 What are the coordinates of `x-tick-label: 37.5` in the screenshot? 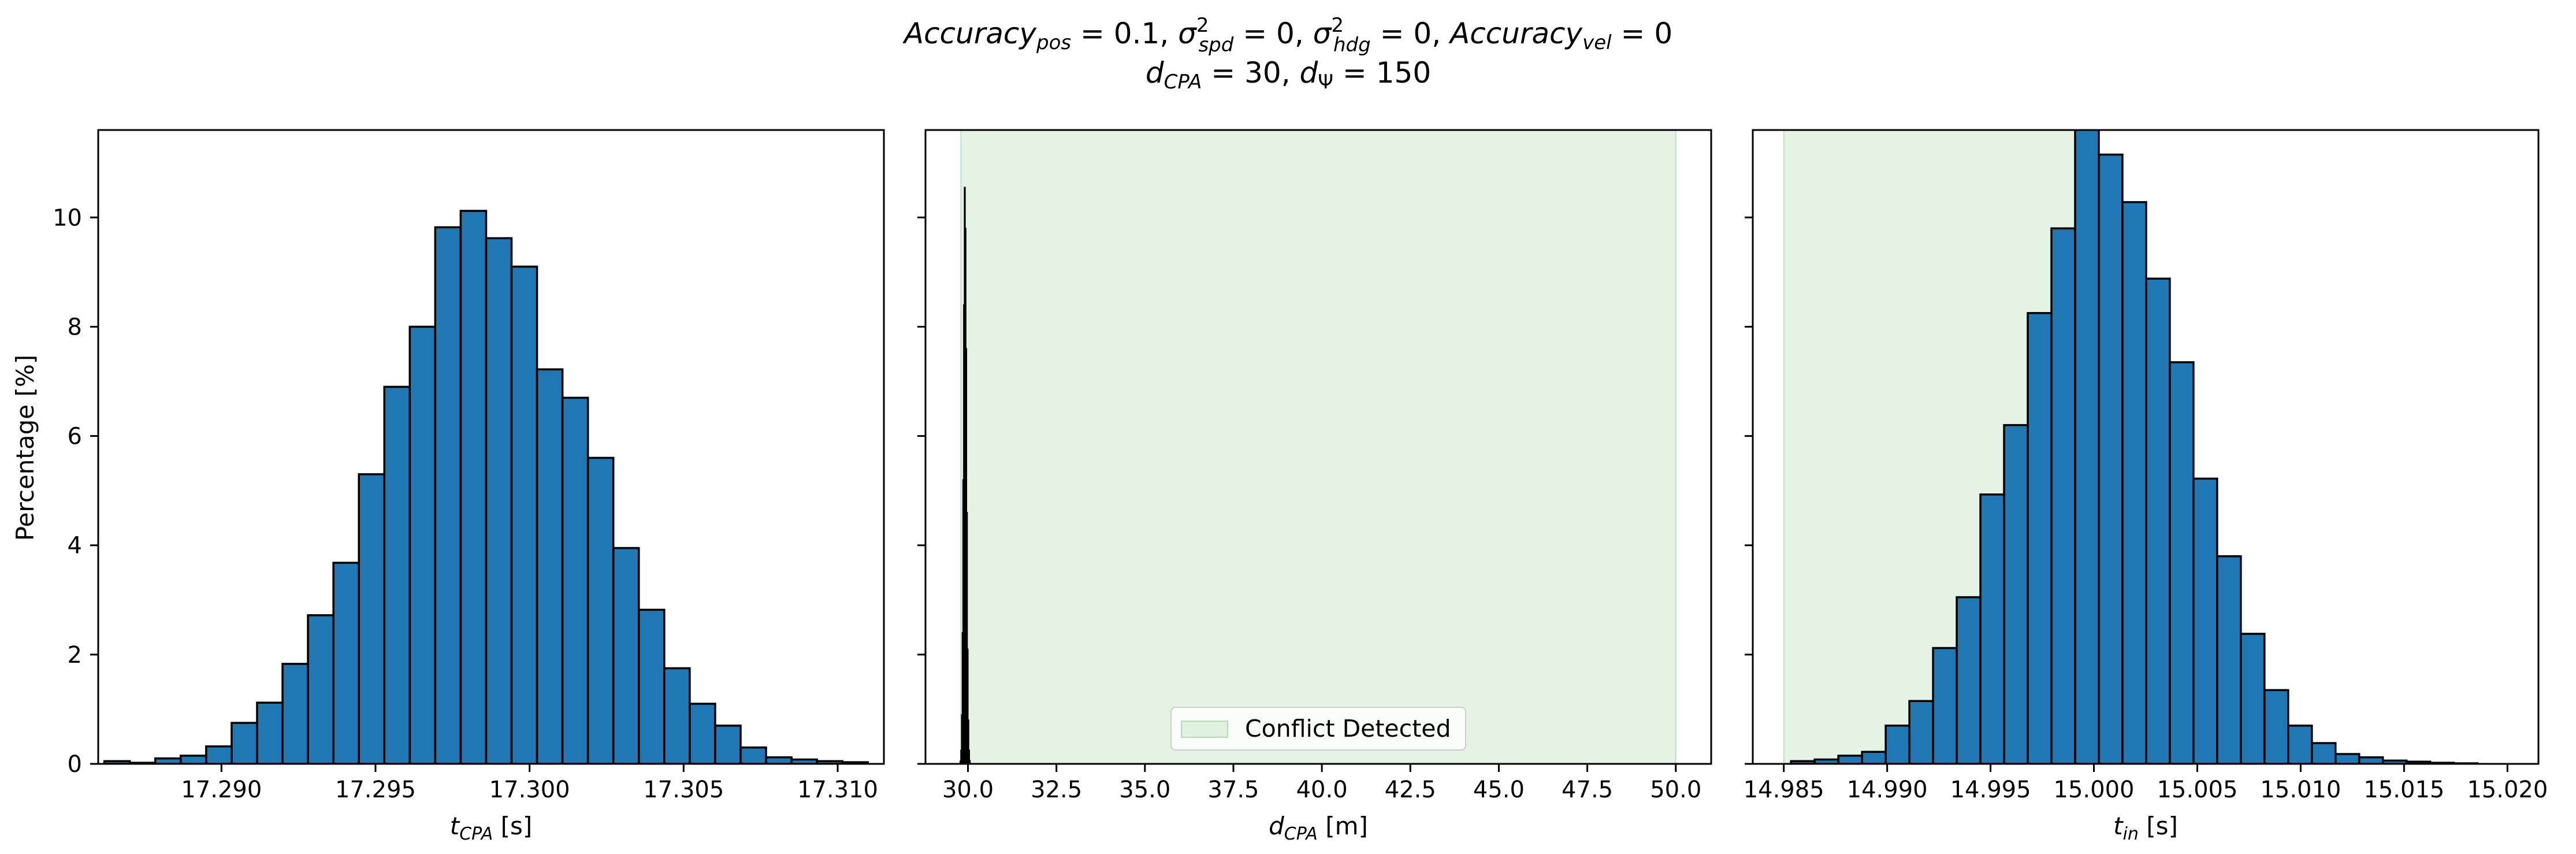 It's located at (1233, 790).